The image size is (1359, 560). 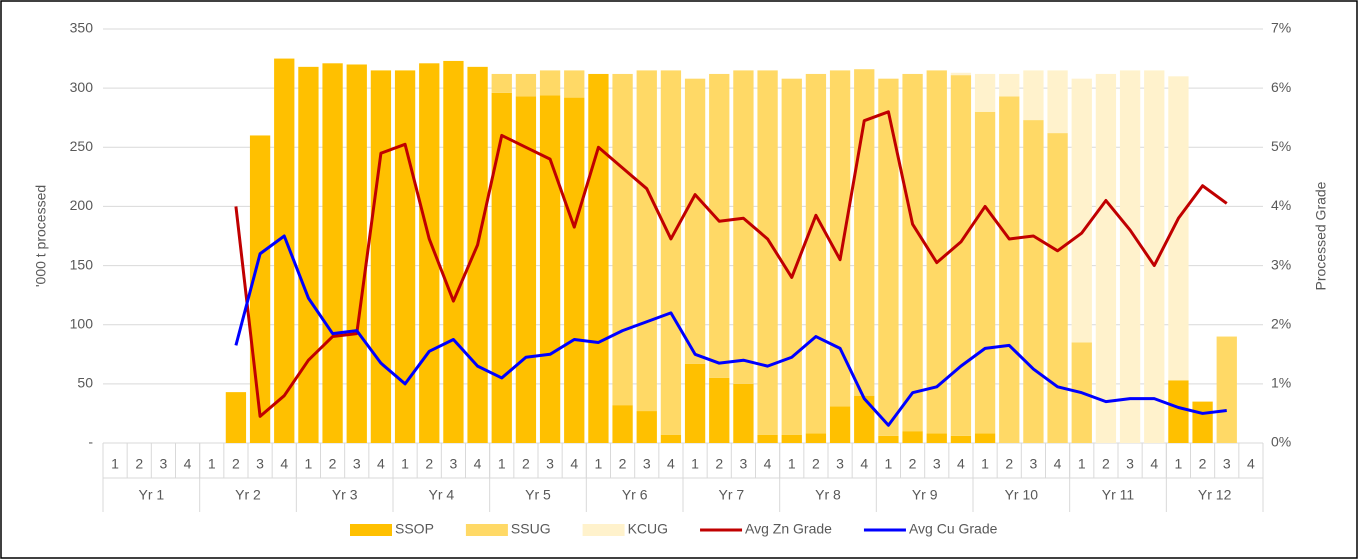 I want to click on y-tick-label: 350, so click(x=82, y=28).